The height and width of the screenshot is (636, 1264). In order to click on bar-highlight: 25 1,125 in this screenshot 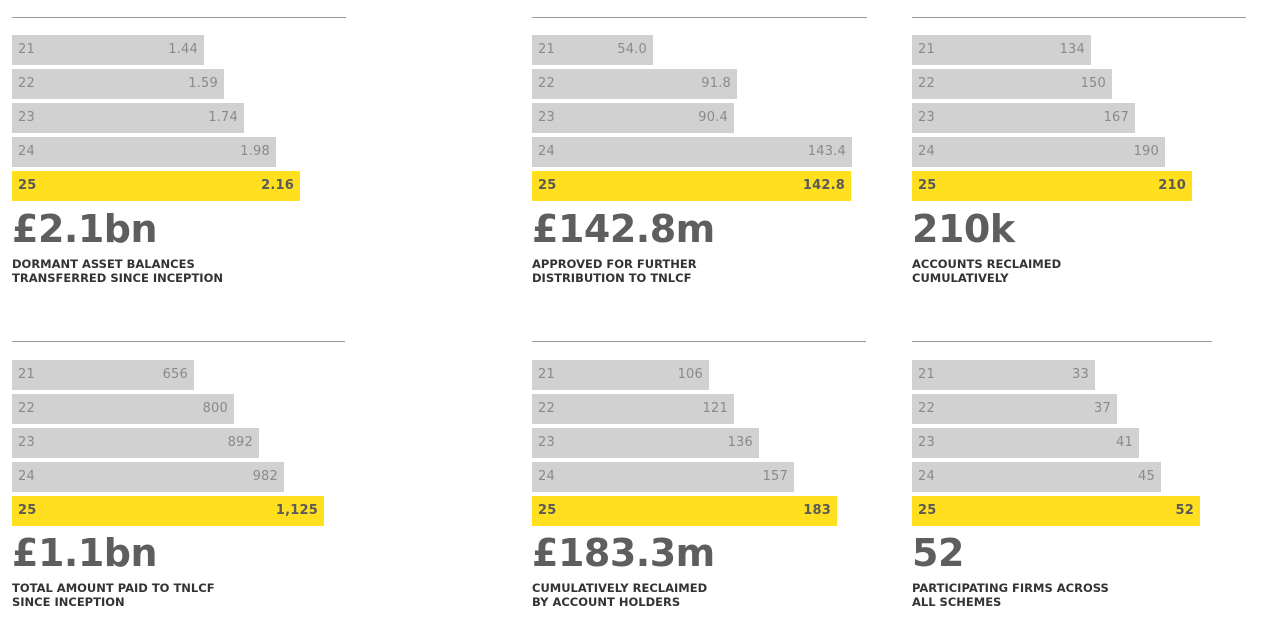, I will do `click(168, 511)`.